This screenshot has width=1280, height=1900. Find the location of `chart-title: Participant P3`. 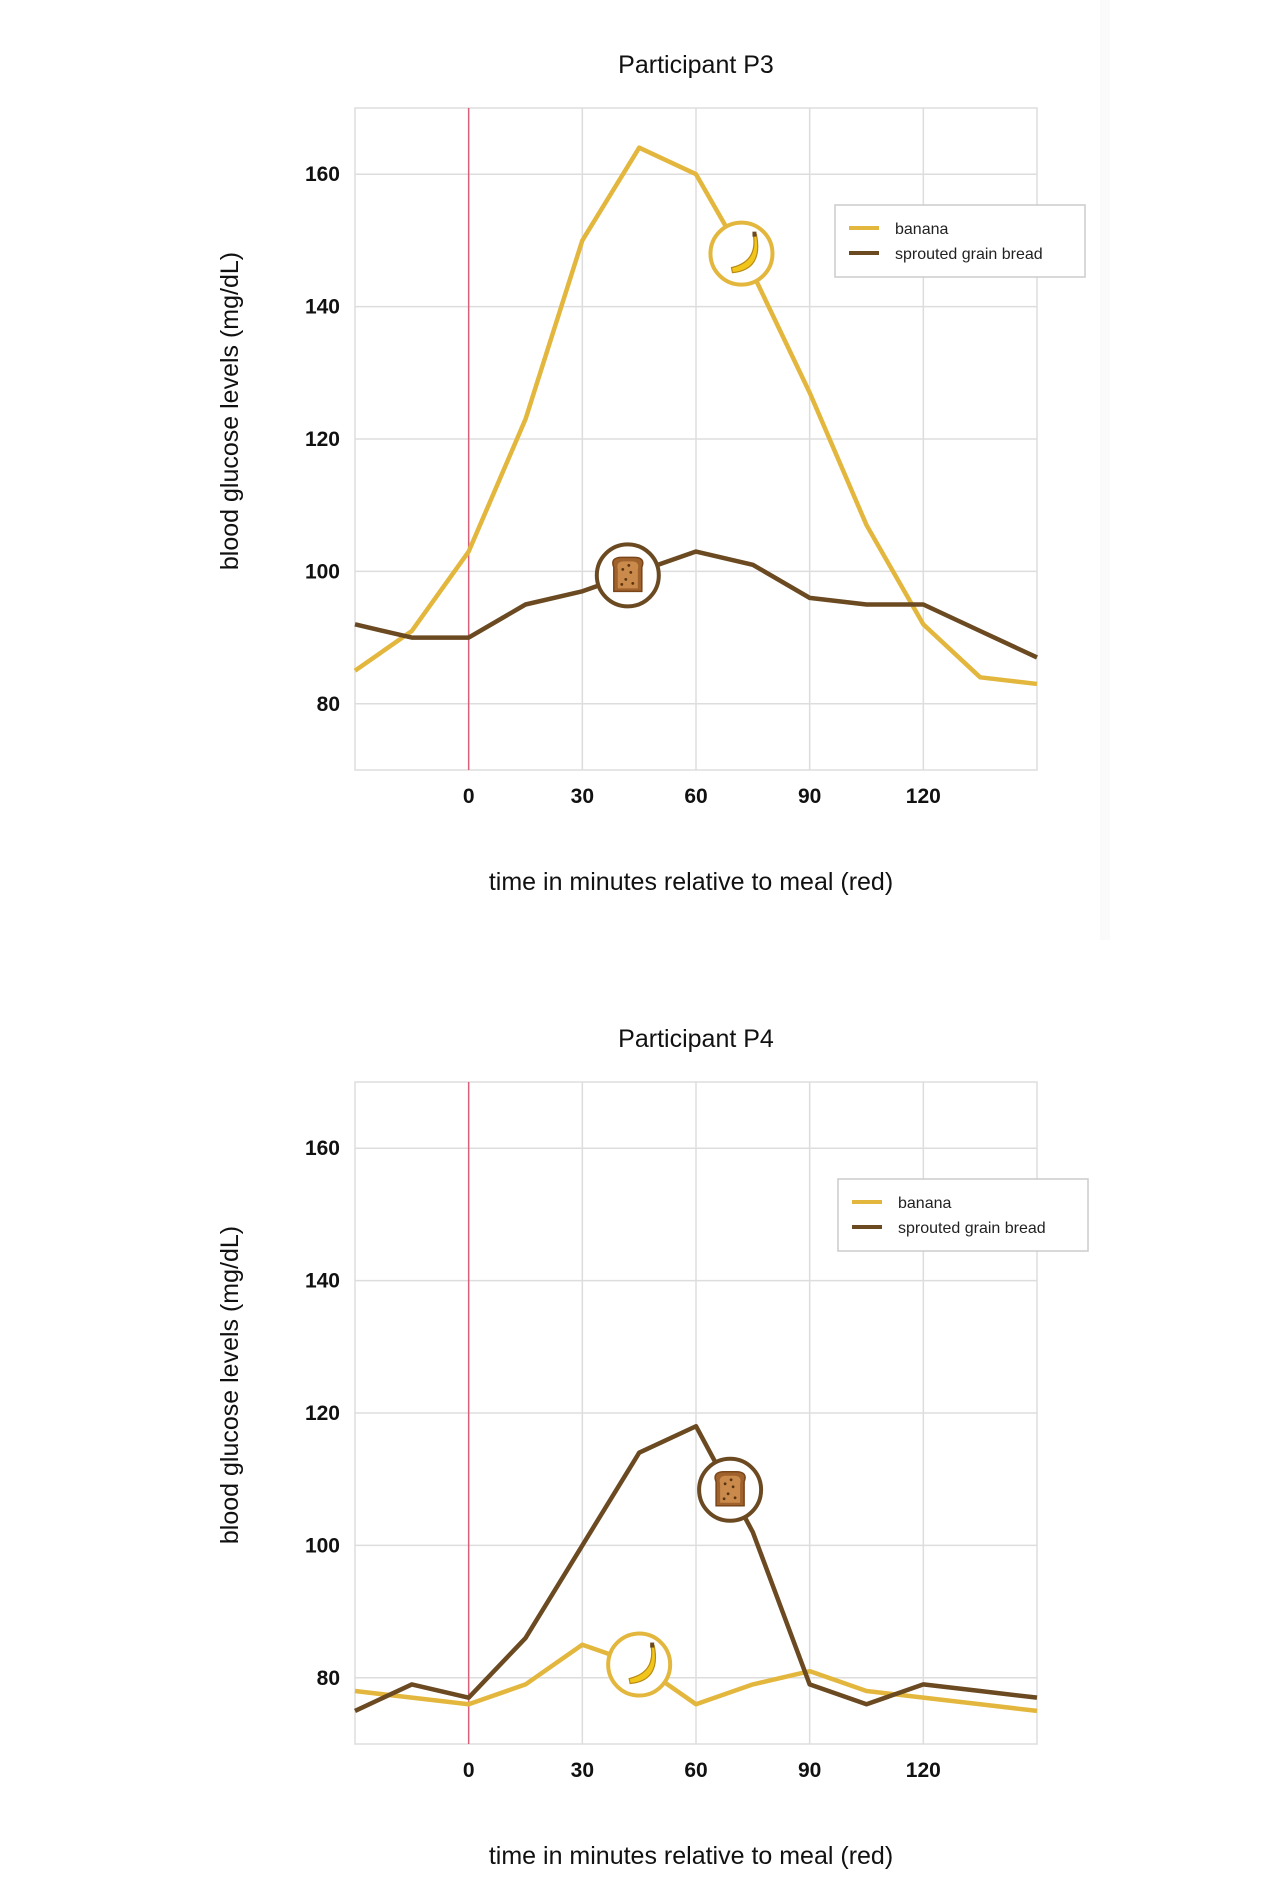

chart-title: Participant P3 is located at coordinates (696, 65).